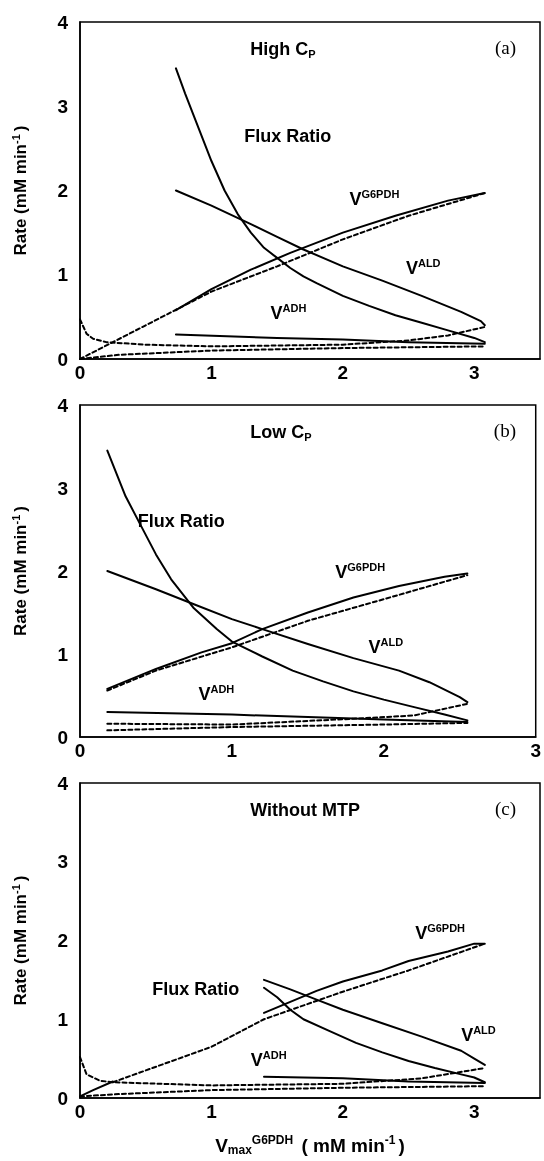  What do you see at coordinates (505, 809) in the screenshot?
I see `annotation: (c)` at bounding box center [505, 809].